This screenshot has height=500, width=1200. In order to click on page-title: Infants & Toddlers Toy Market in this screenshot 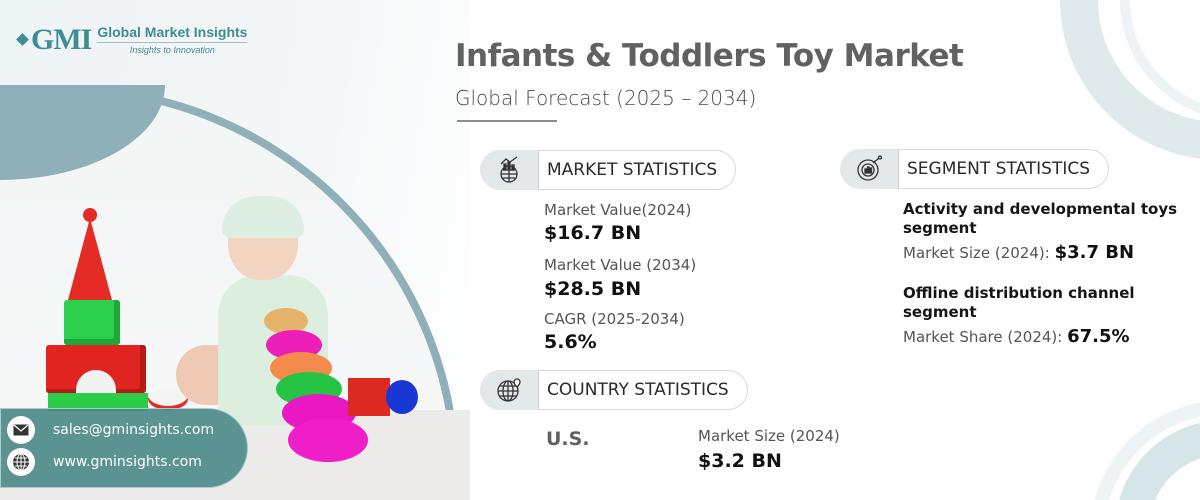, I will do `click(709, 56)`.